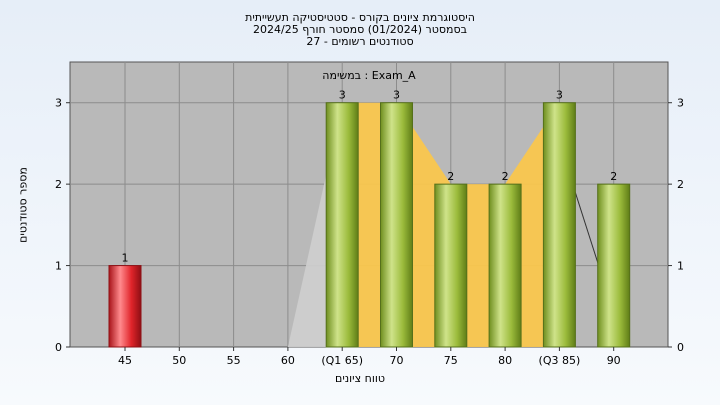 This screenshot has height=405, width=720. I want to click on x-tick-label: 80, so click(505, 360).